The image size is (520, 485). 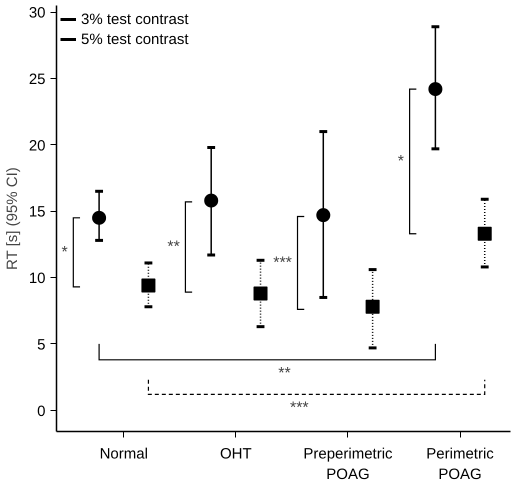 What do you see at coordinates (41, 411) in the screenshot?
I see `y-tick-label: 0` at bounding box center [41, 411].